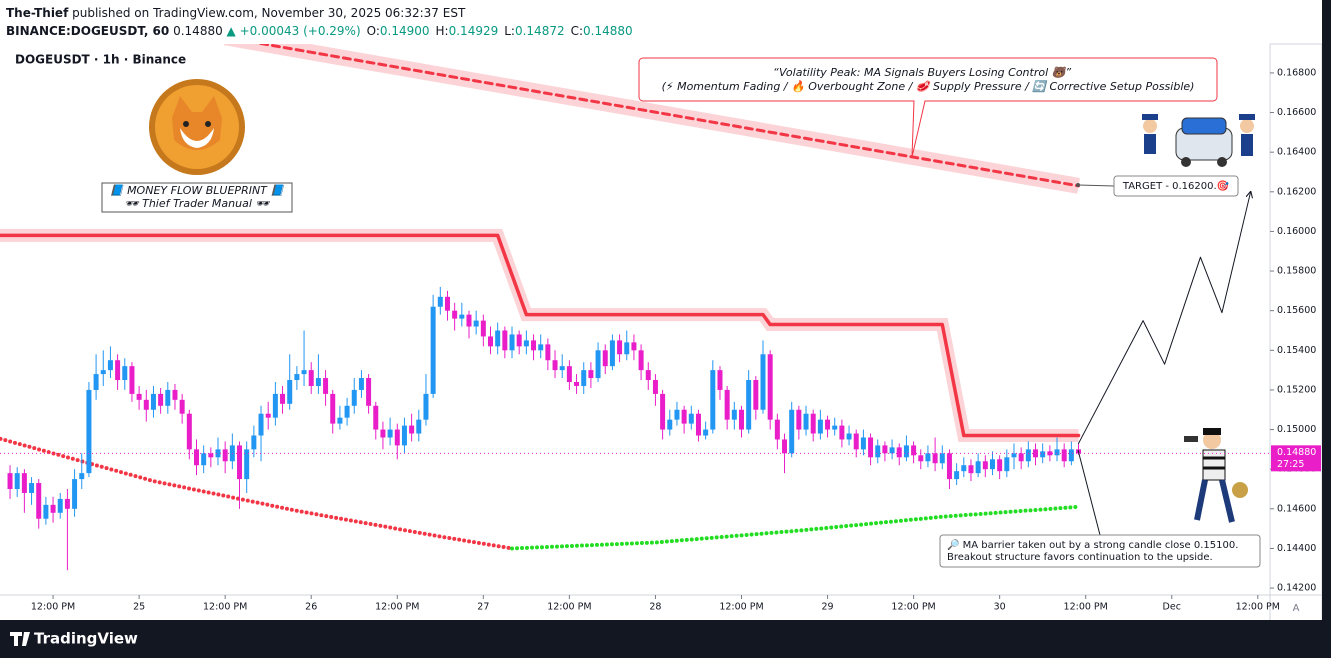 This screenshot has width=1331, height=658. I want to click on x-tick-label: 30, so click(1000, 607).